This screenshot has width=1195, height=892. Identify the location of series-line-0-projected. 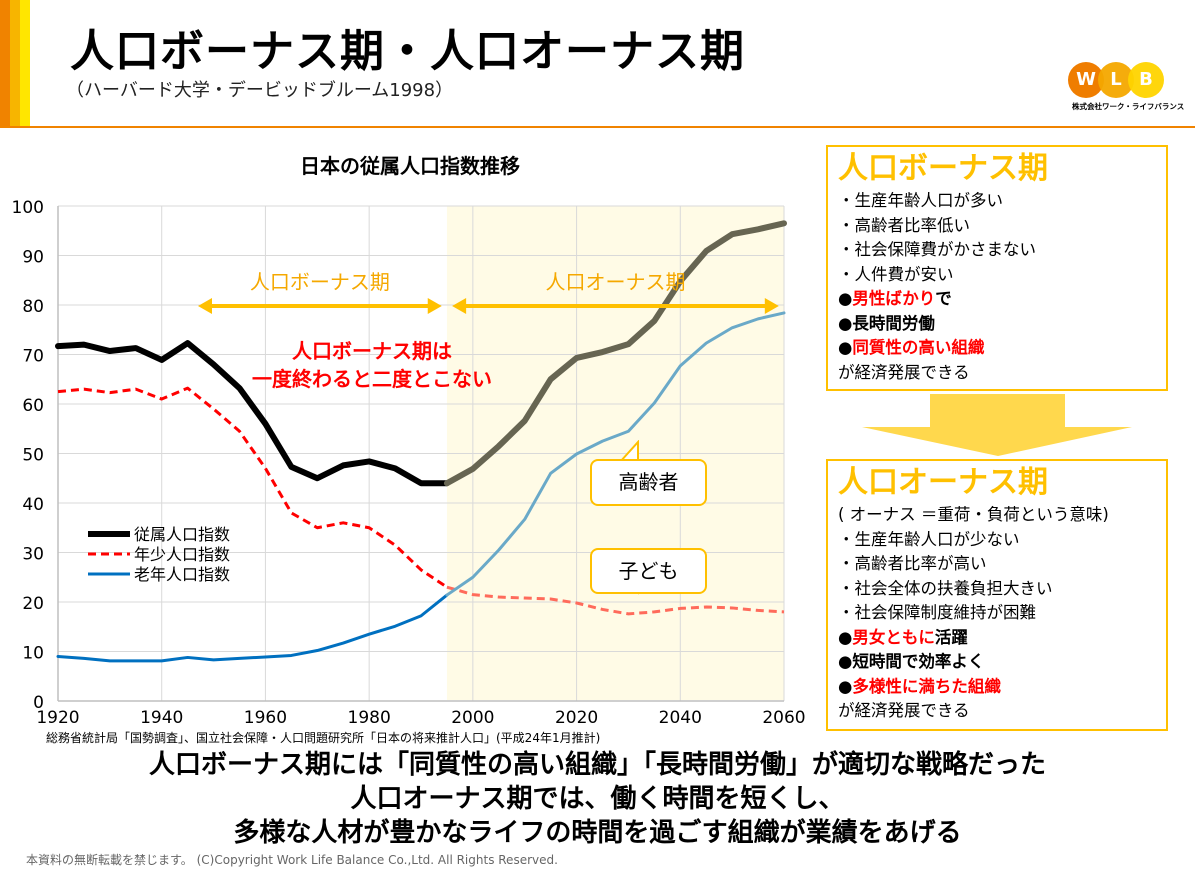
(615, 353).